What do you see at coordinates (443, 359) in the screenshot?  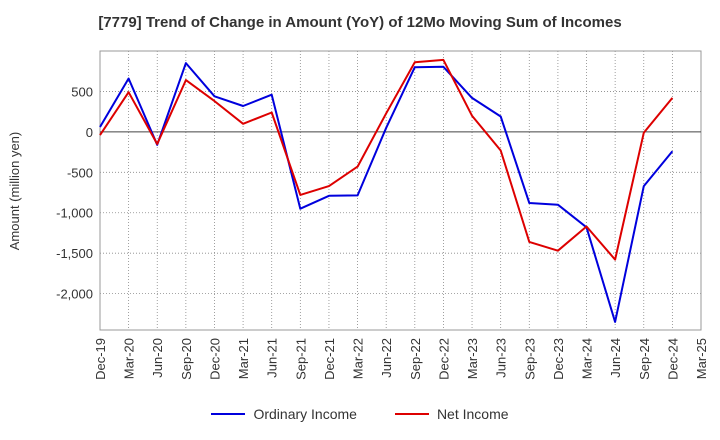 I see `x-tick-label: Dec-22` at bounding box center [443, 359].